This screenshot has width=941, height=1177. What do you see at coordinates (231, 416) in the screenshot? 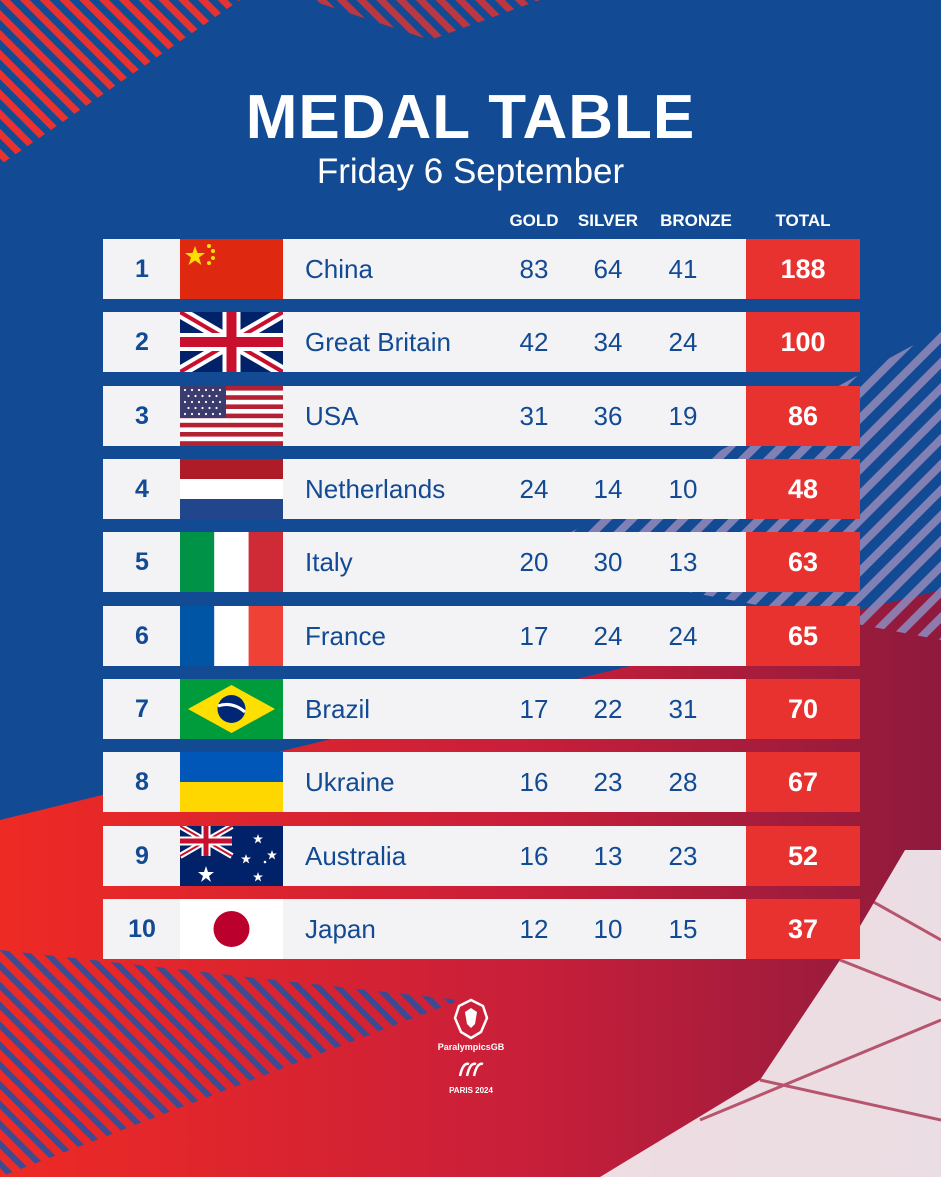
I see `usa-flag` at bounding box center [231, 416].